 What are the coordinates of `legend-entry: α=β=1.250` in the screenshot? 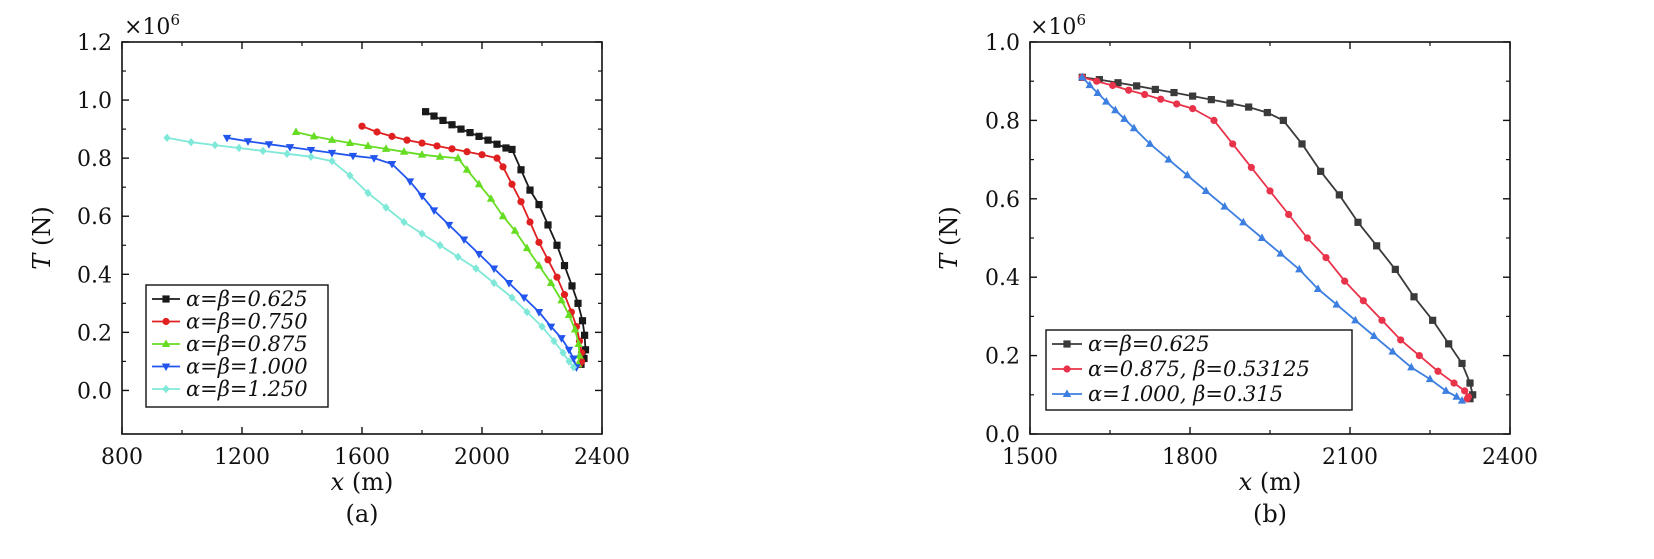 It's located at (247, 389).